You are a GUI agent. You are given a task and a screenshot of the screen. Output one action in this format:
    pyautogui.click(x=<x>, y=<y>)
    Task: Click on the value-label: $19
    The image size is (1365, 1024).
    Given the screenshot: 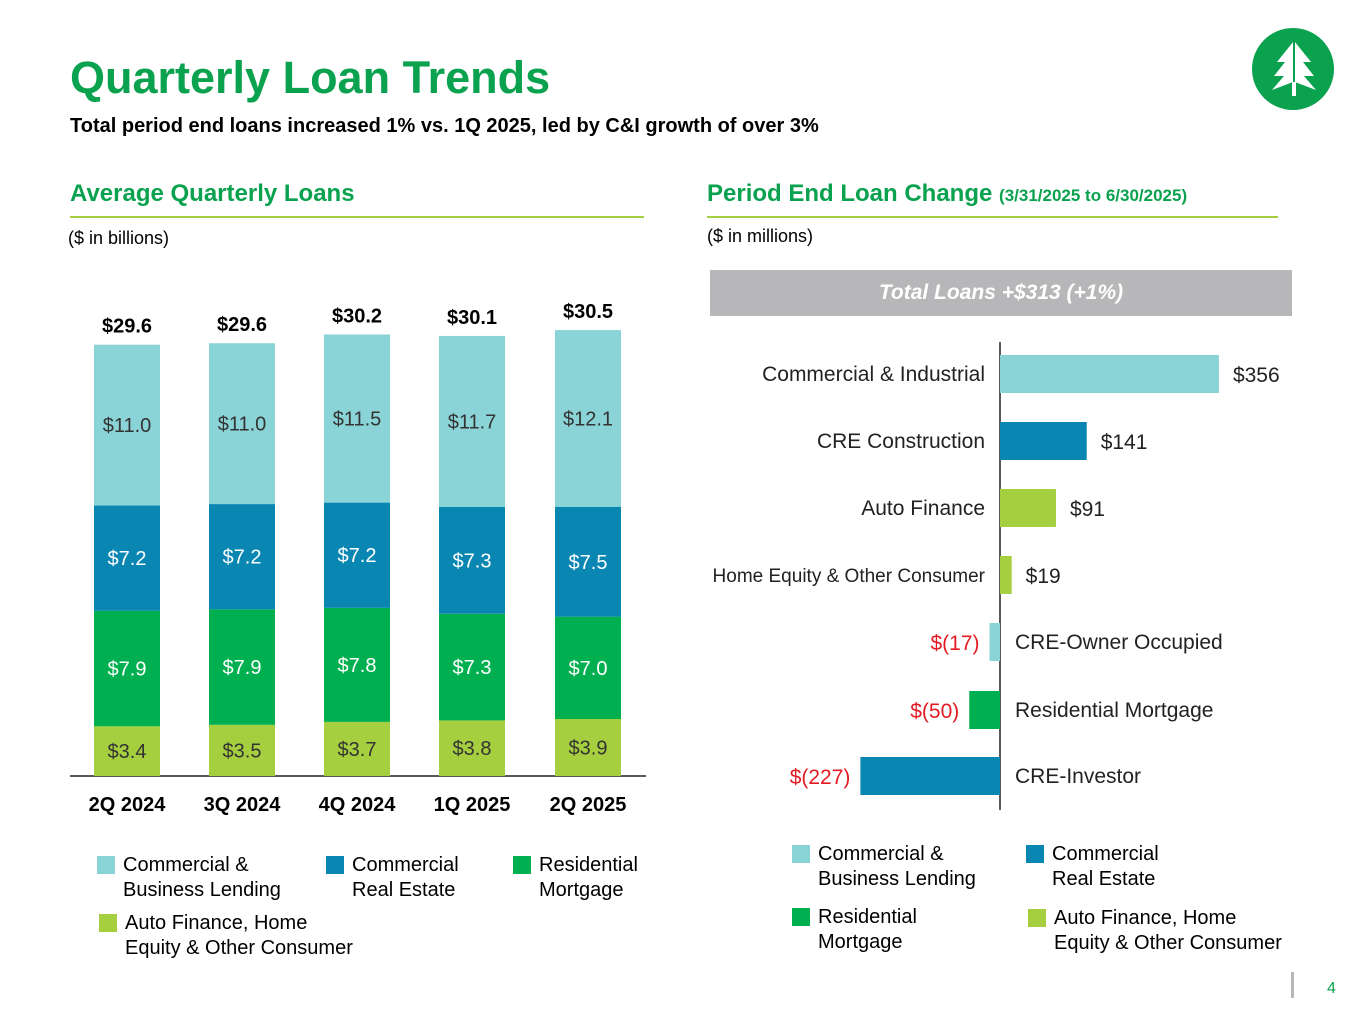 What is the action you would take?
    pyautogui.click(x=1043, y=576)
    